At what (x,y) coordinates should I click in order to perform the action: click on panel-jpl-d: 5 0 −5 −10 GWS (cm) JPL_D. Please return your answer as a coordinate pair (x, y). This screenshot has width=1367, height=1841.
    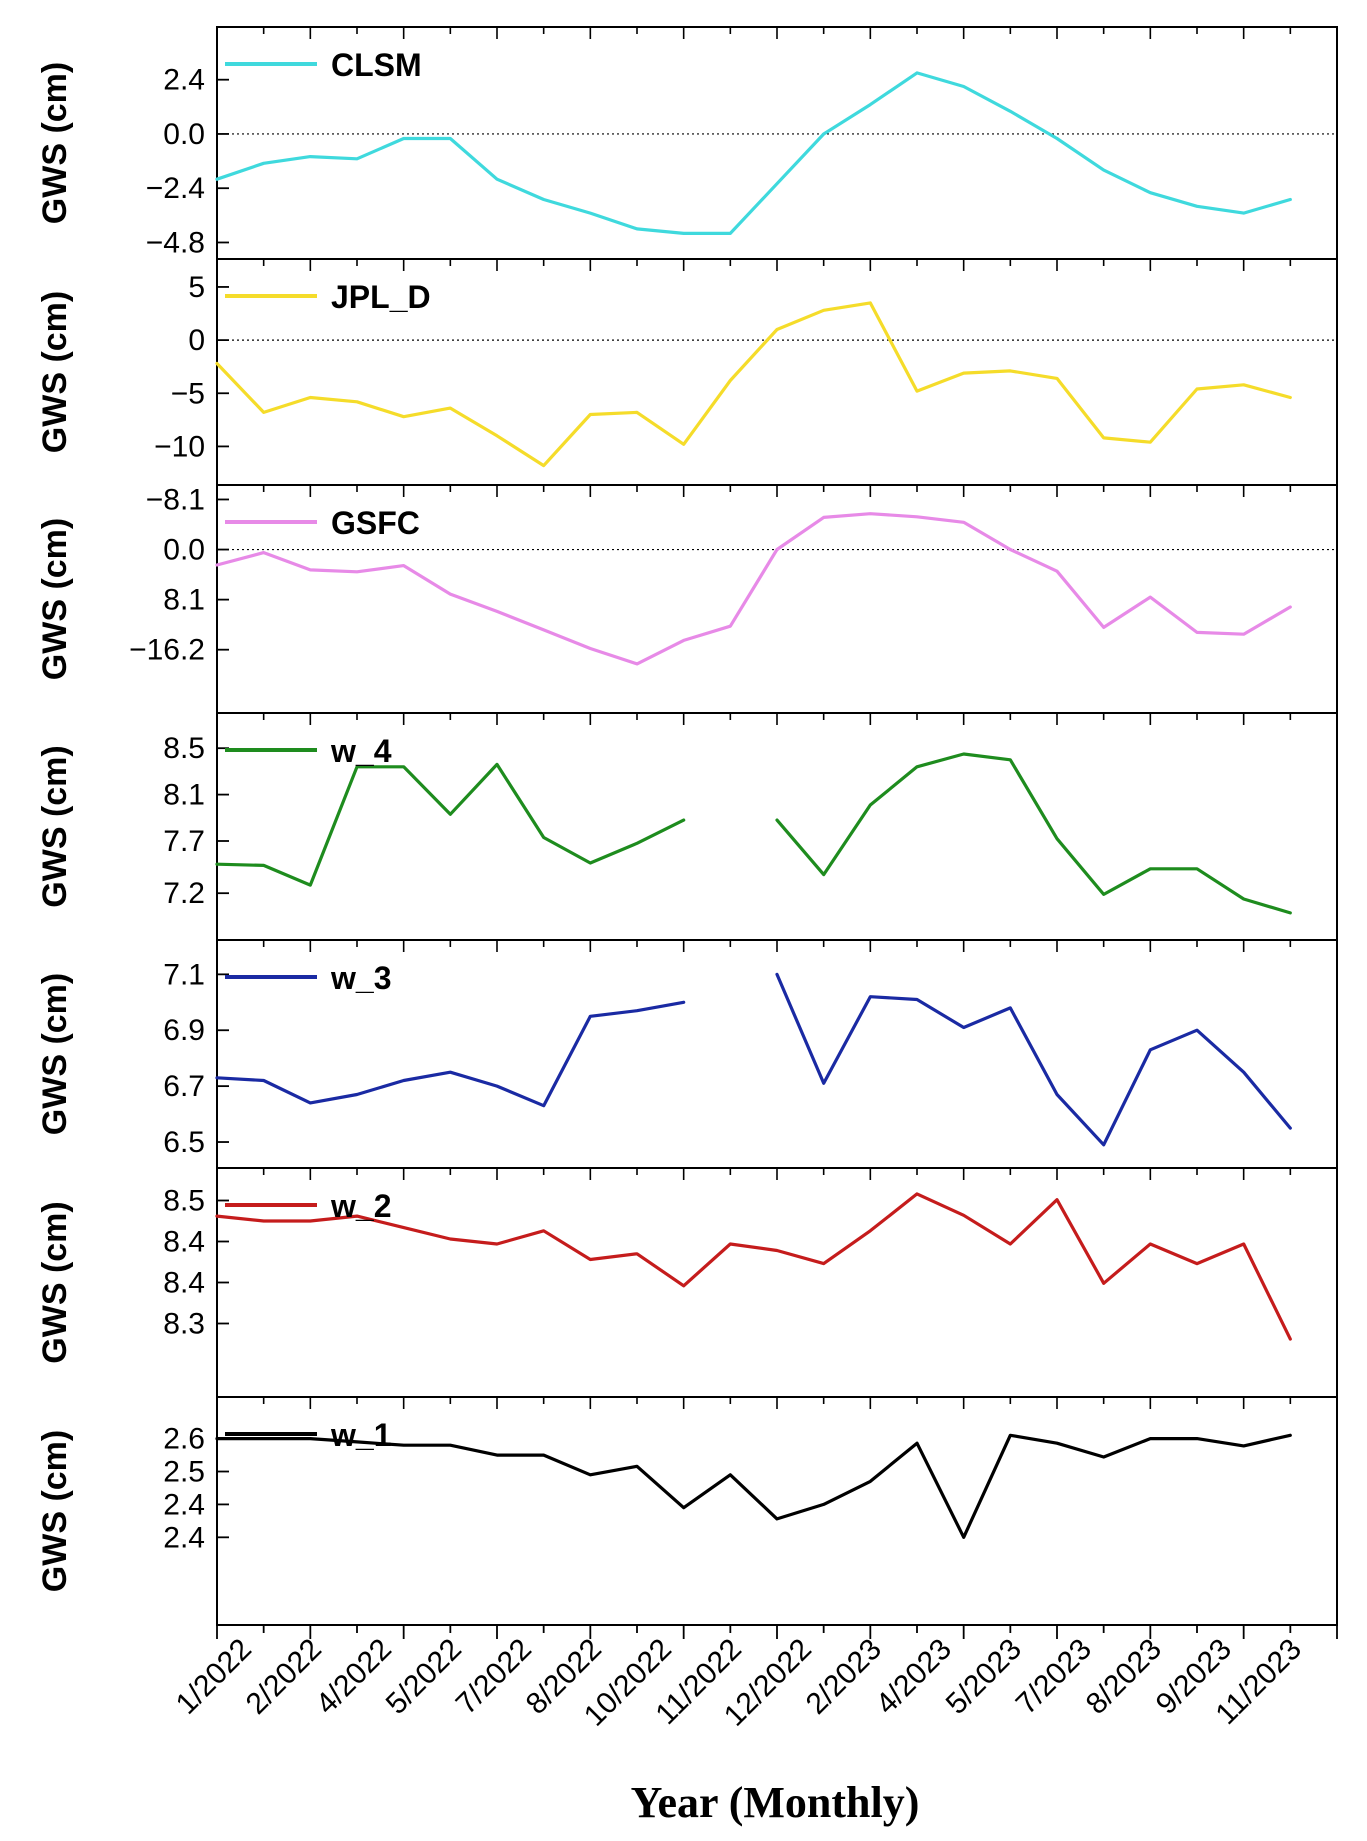
    Looking at the image, I should click on (687, 372).